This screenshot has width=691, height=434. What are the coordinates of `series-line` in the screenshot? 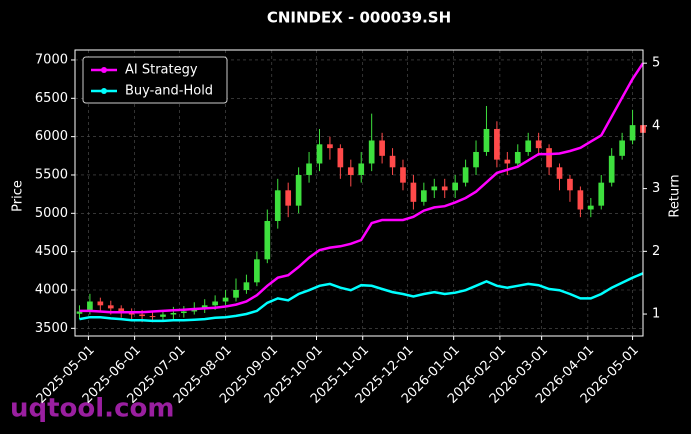 It's located at (361, 297).